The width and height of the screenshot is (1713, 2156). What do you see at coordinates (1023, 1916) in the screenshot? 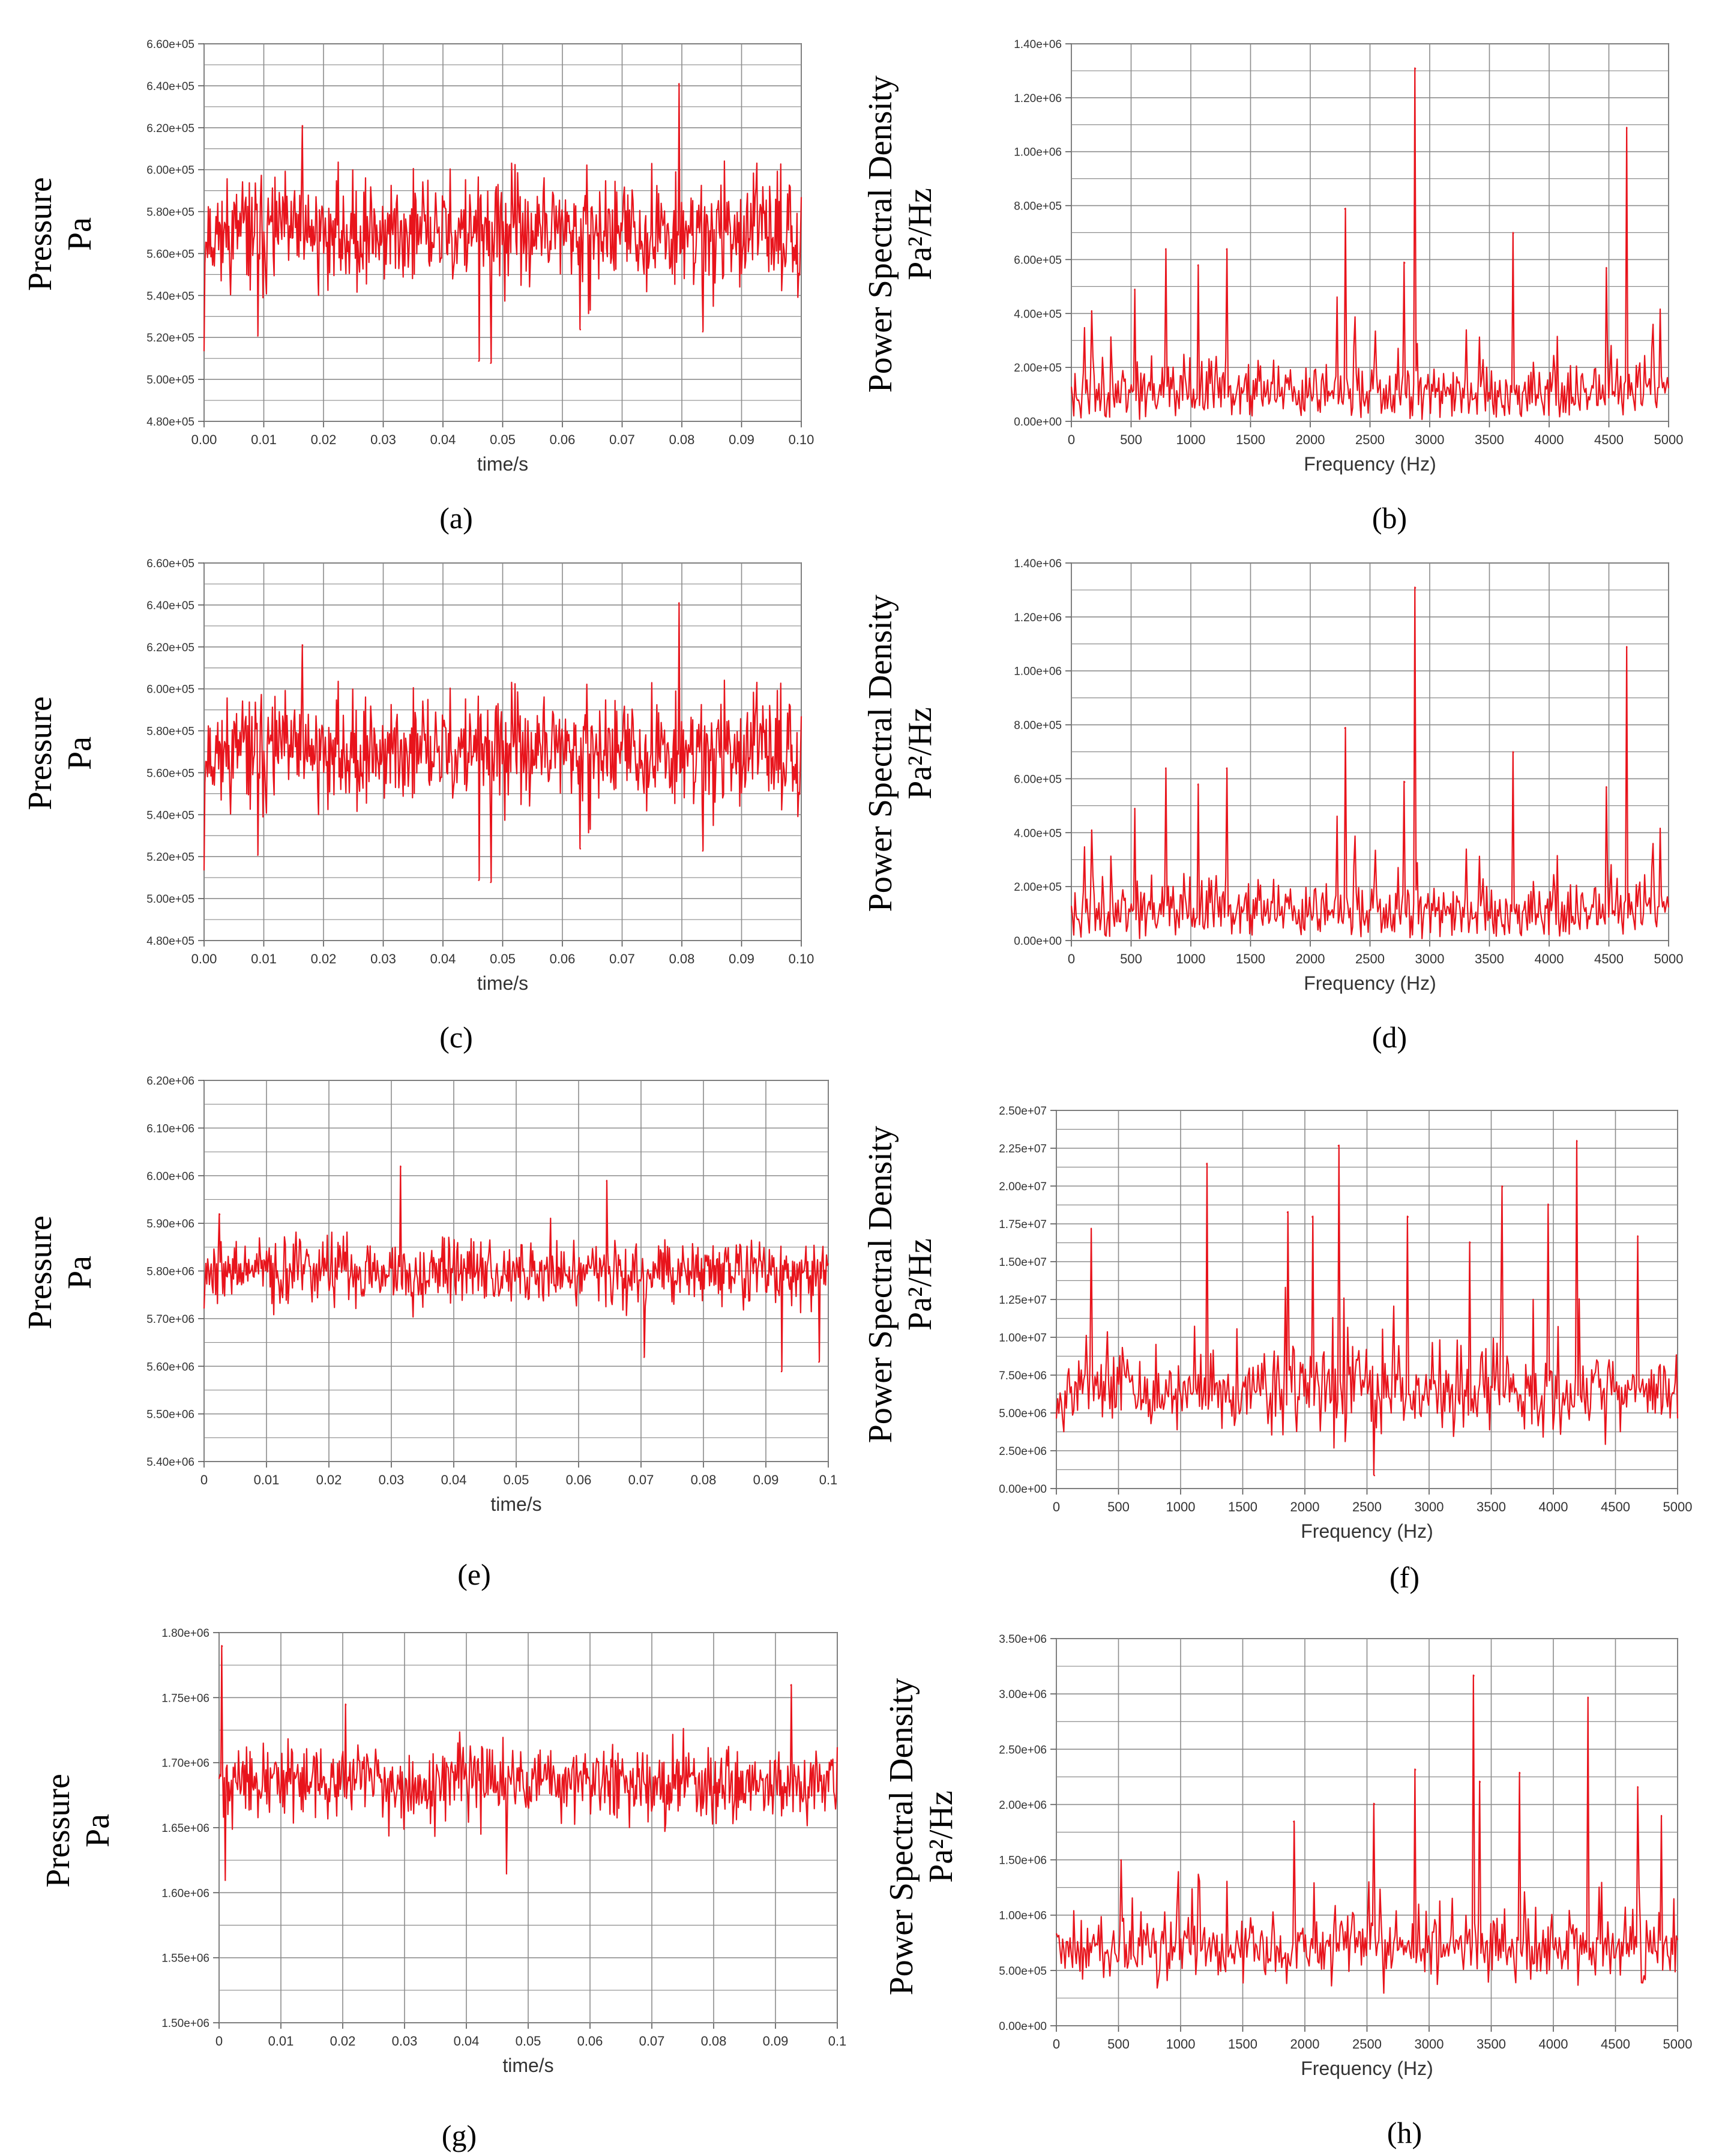
I see `y-tick-label: 1.00e+06` at bounding box center [1023, 1916].